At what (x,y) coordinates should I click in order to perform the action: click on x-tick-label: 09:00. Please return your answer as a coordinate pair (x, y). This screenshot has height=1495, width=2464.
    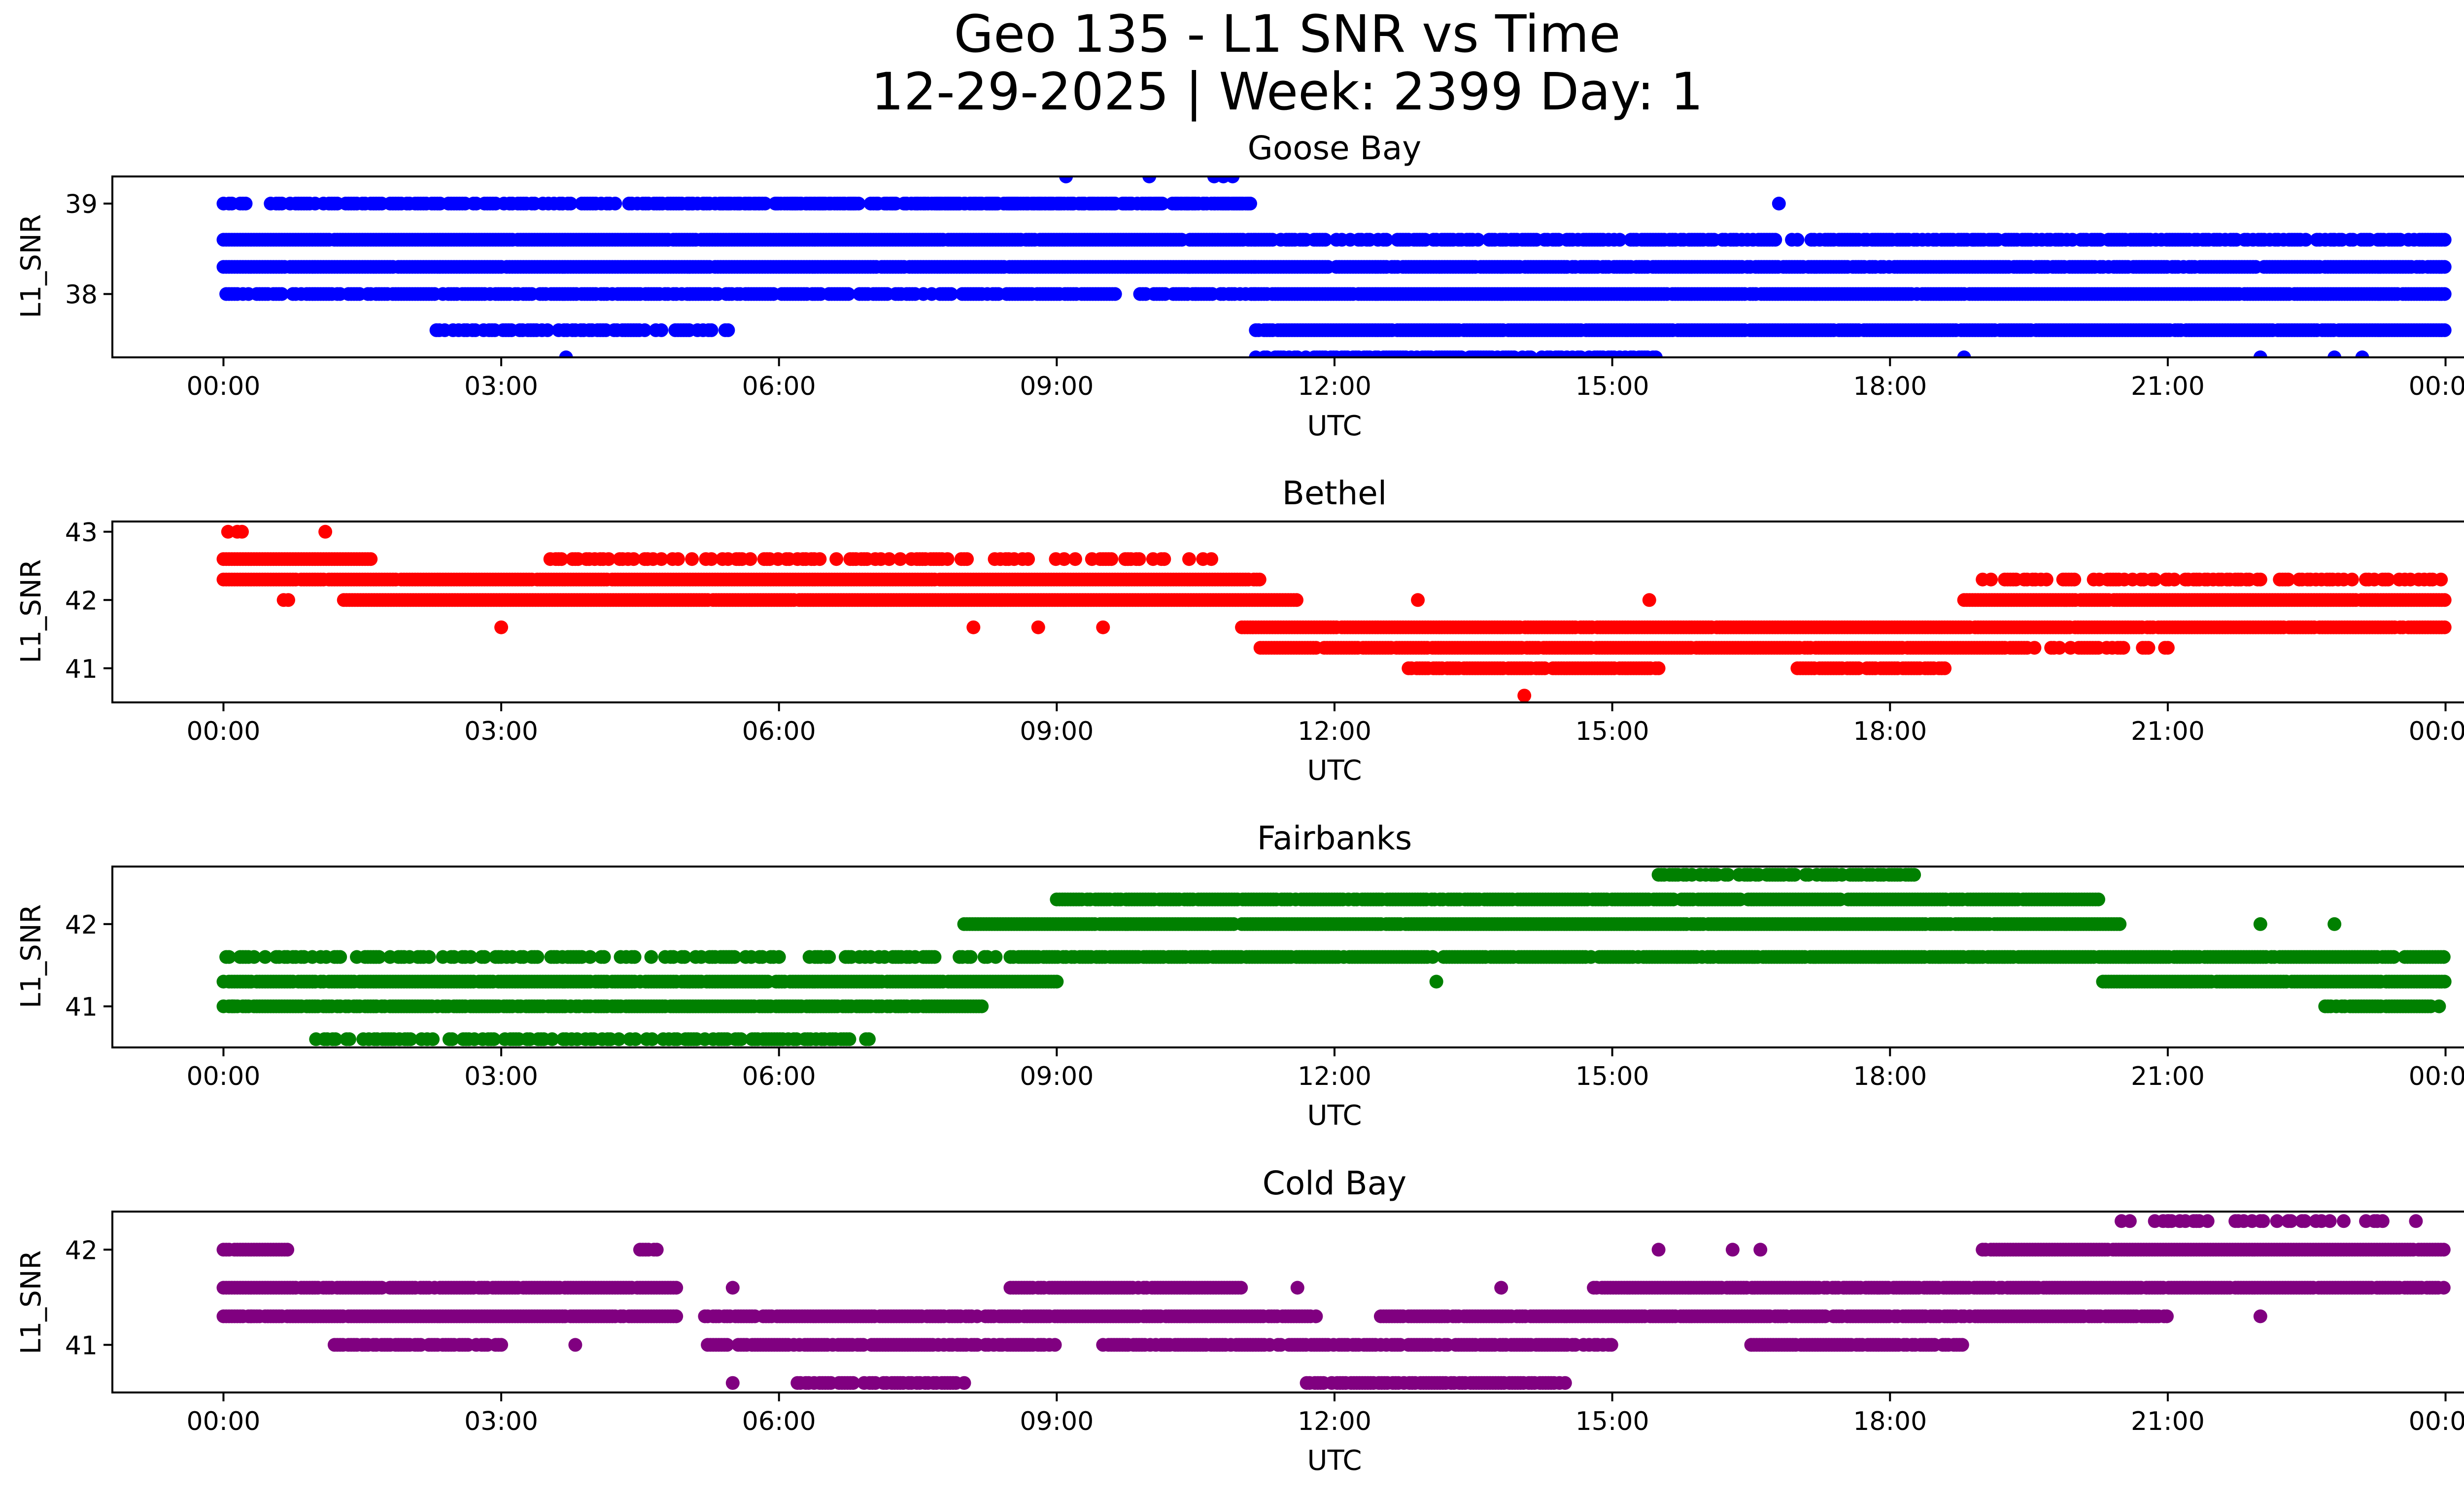
    Looking at the image, I should click on (1057, 386).